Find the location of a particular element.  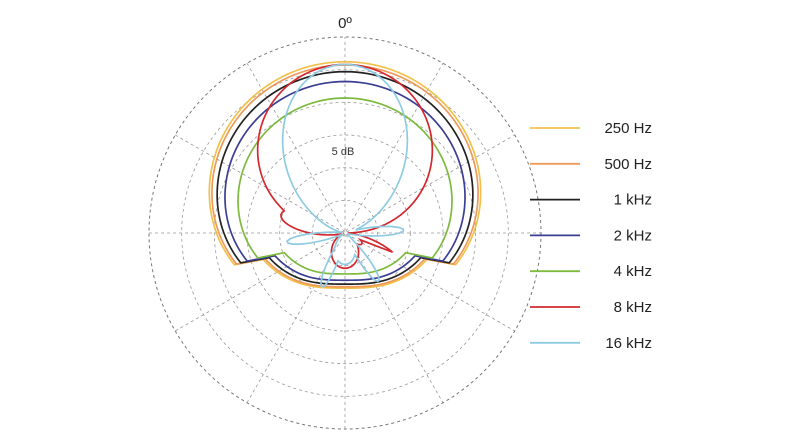

series-curve-4-khz is located at coordinates (345, 186).